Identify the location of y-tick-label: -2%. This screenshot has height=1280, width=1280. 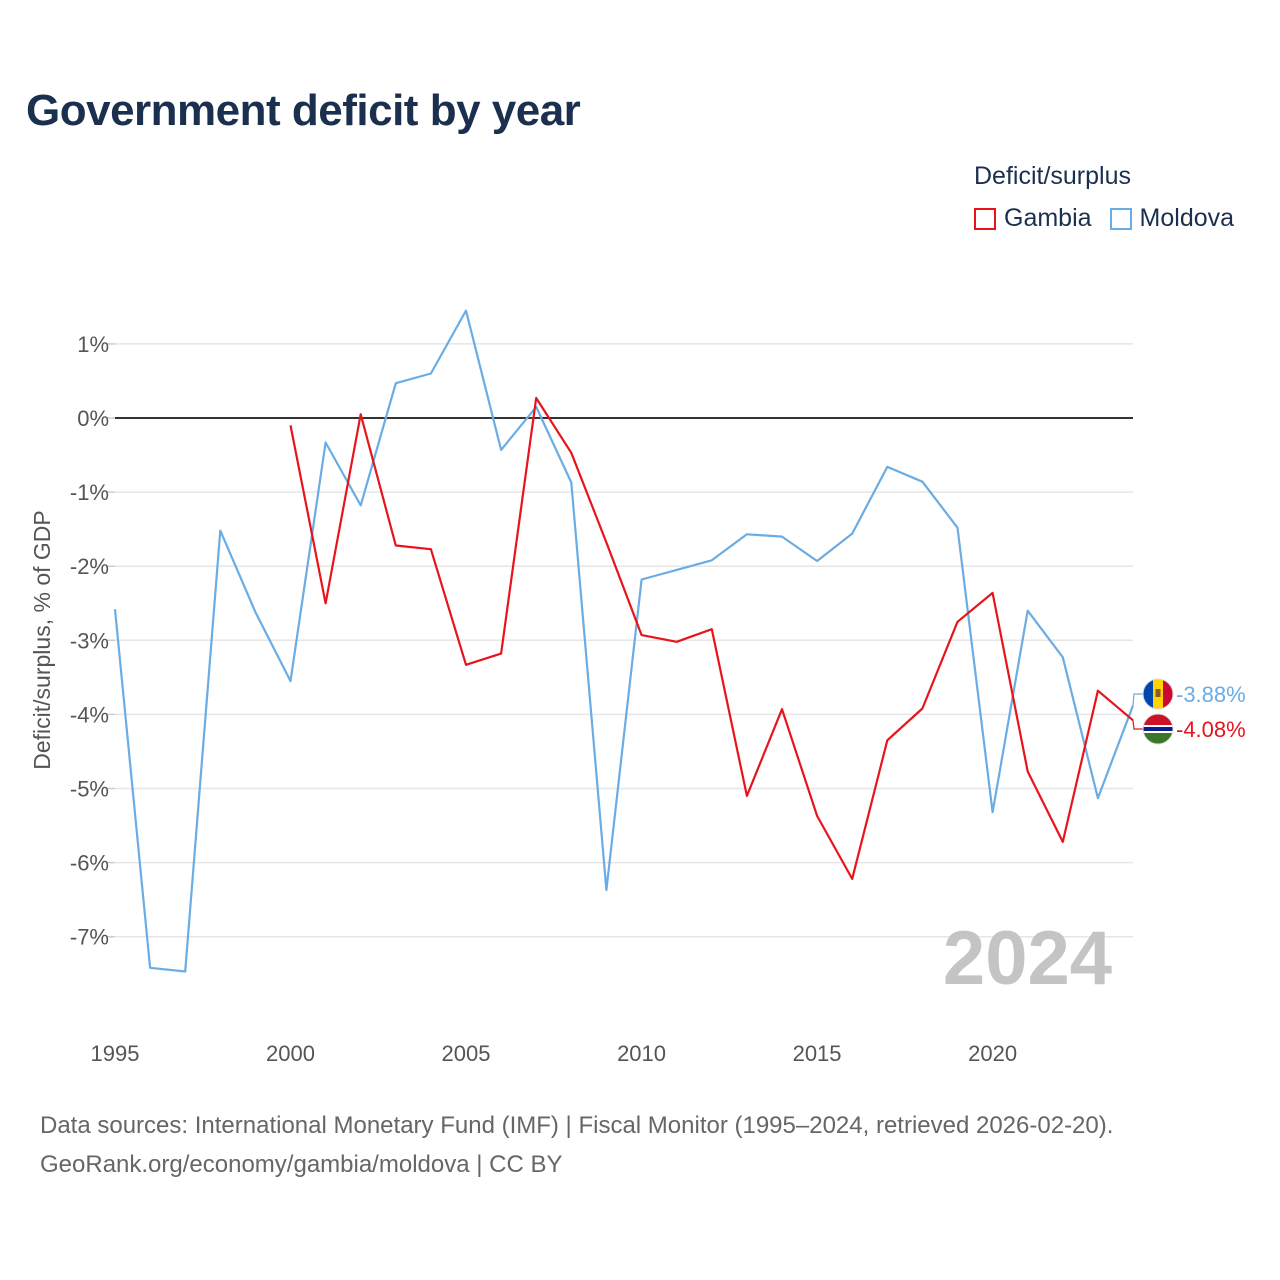
(89, 566).